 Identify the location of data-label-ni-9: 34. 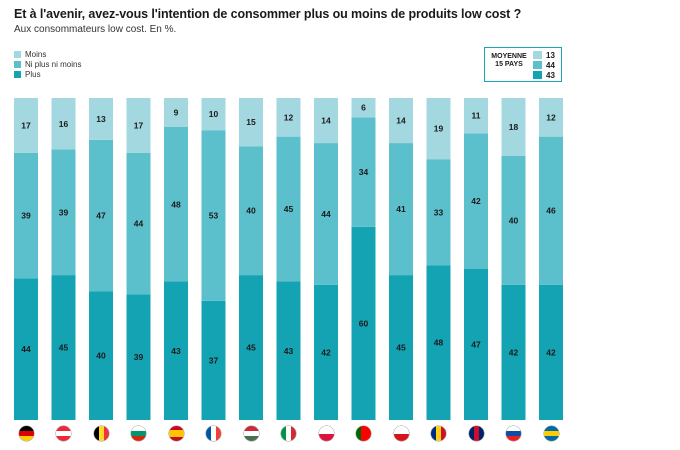
(364, 172).